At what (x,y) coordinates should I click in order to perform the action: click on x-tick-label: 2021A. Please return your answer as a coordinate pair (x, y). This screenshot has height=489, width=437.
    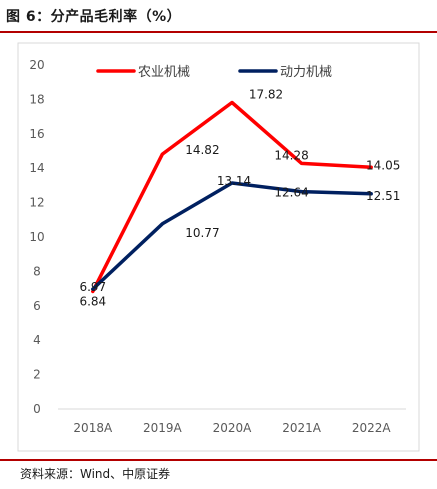
    Looking at the image, I should click on (302, 428).